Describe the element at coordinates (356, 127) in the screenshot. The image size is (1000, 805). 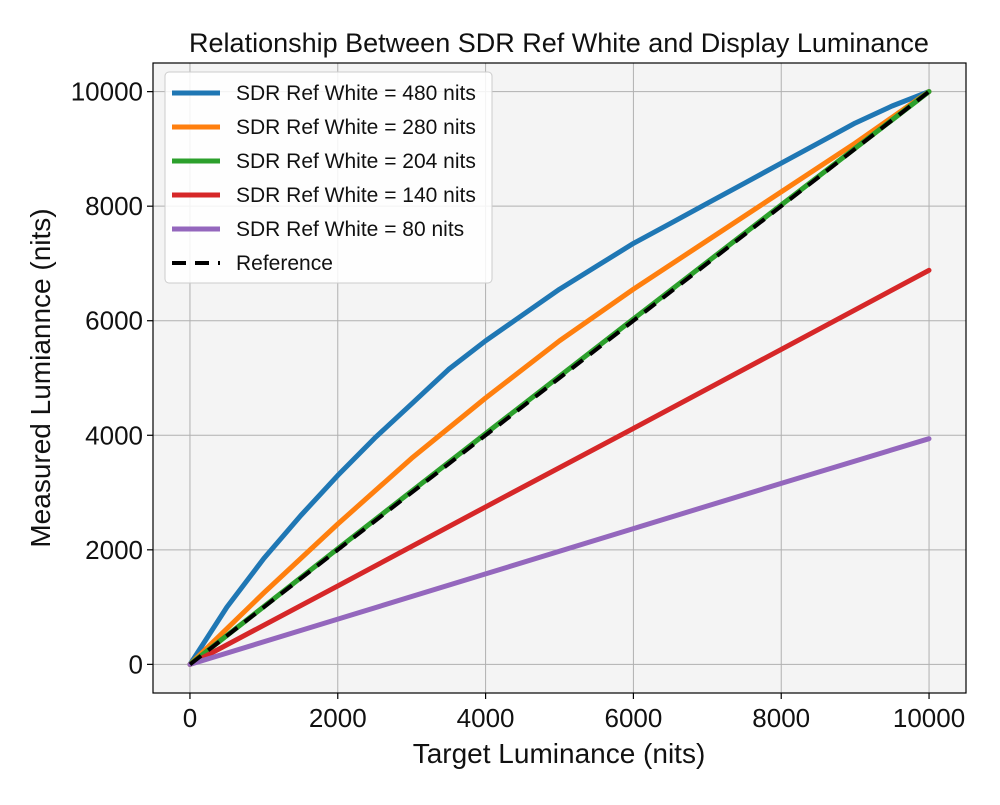
I see `legend-label: SDR Ref White = 280 nits` at that location.